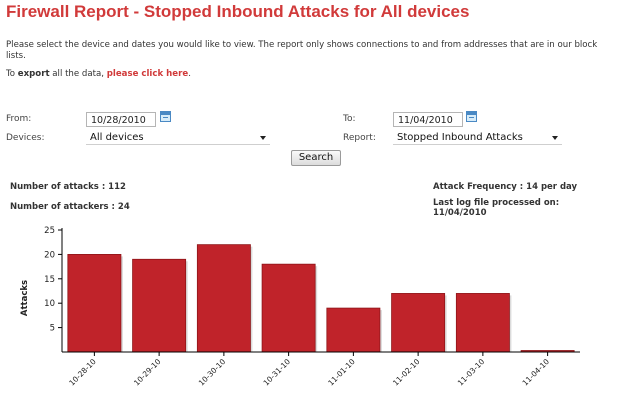 The image size is (623, 416). I want to click on last-log-date: 11/04/2010, so click(460, 213).